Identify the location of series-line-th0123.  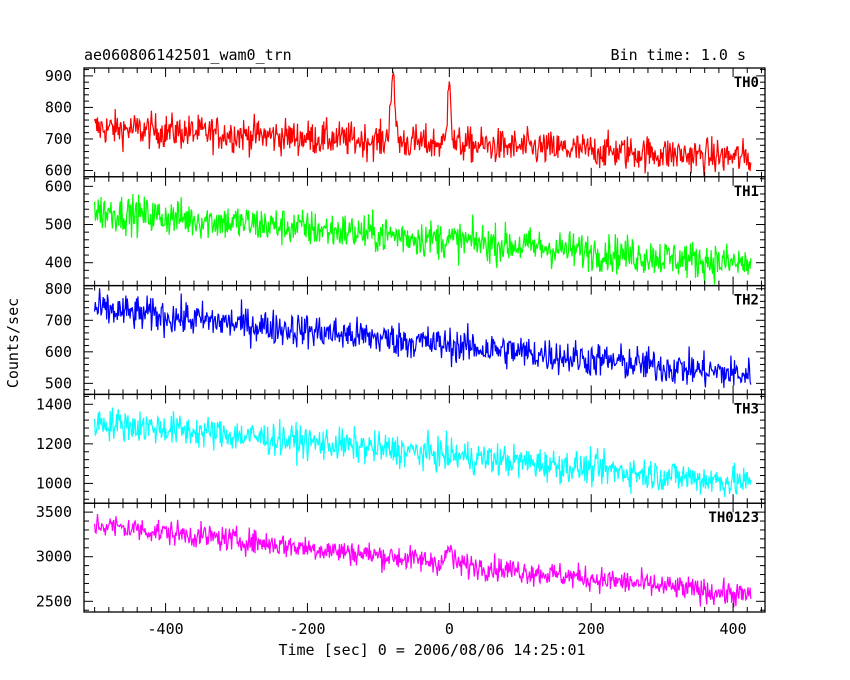
(423, 561).